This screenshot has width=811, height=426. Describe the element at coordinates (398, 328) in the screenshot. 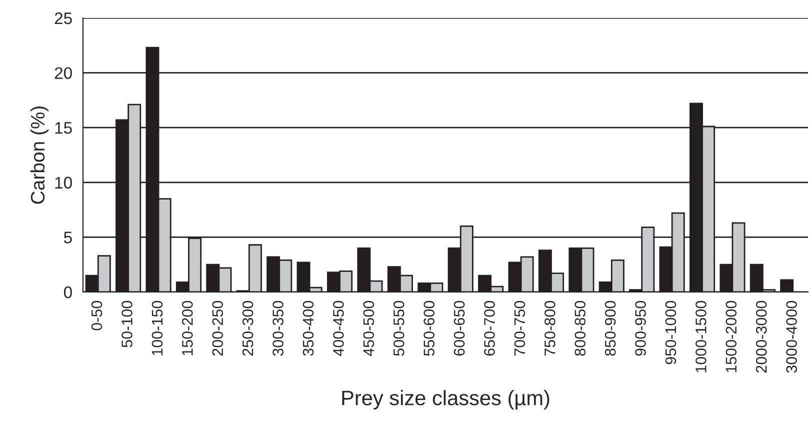

I see `x-tick-label: 500-550` at that location.